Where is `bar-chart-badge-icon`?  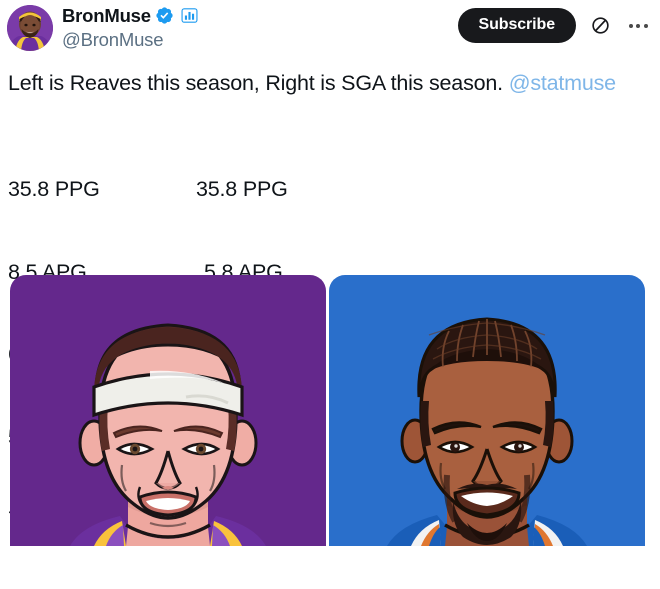
bar-chart-badge-icon is located at coordinates (189, 15).